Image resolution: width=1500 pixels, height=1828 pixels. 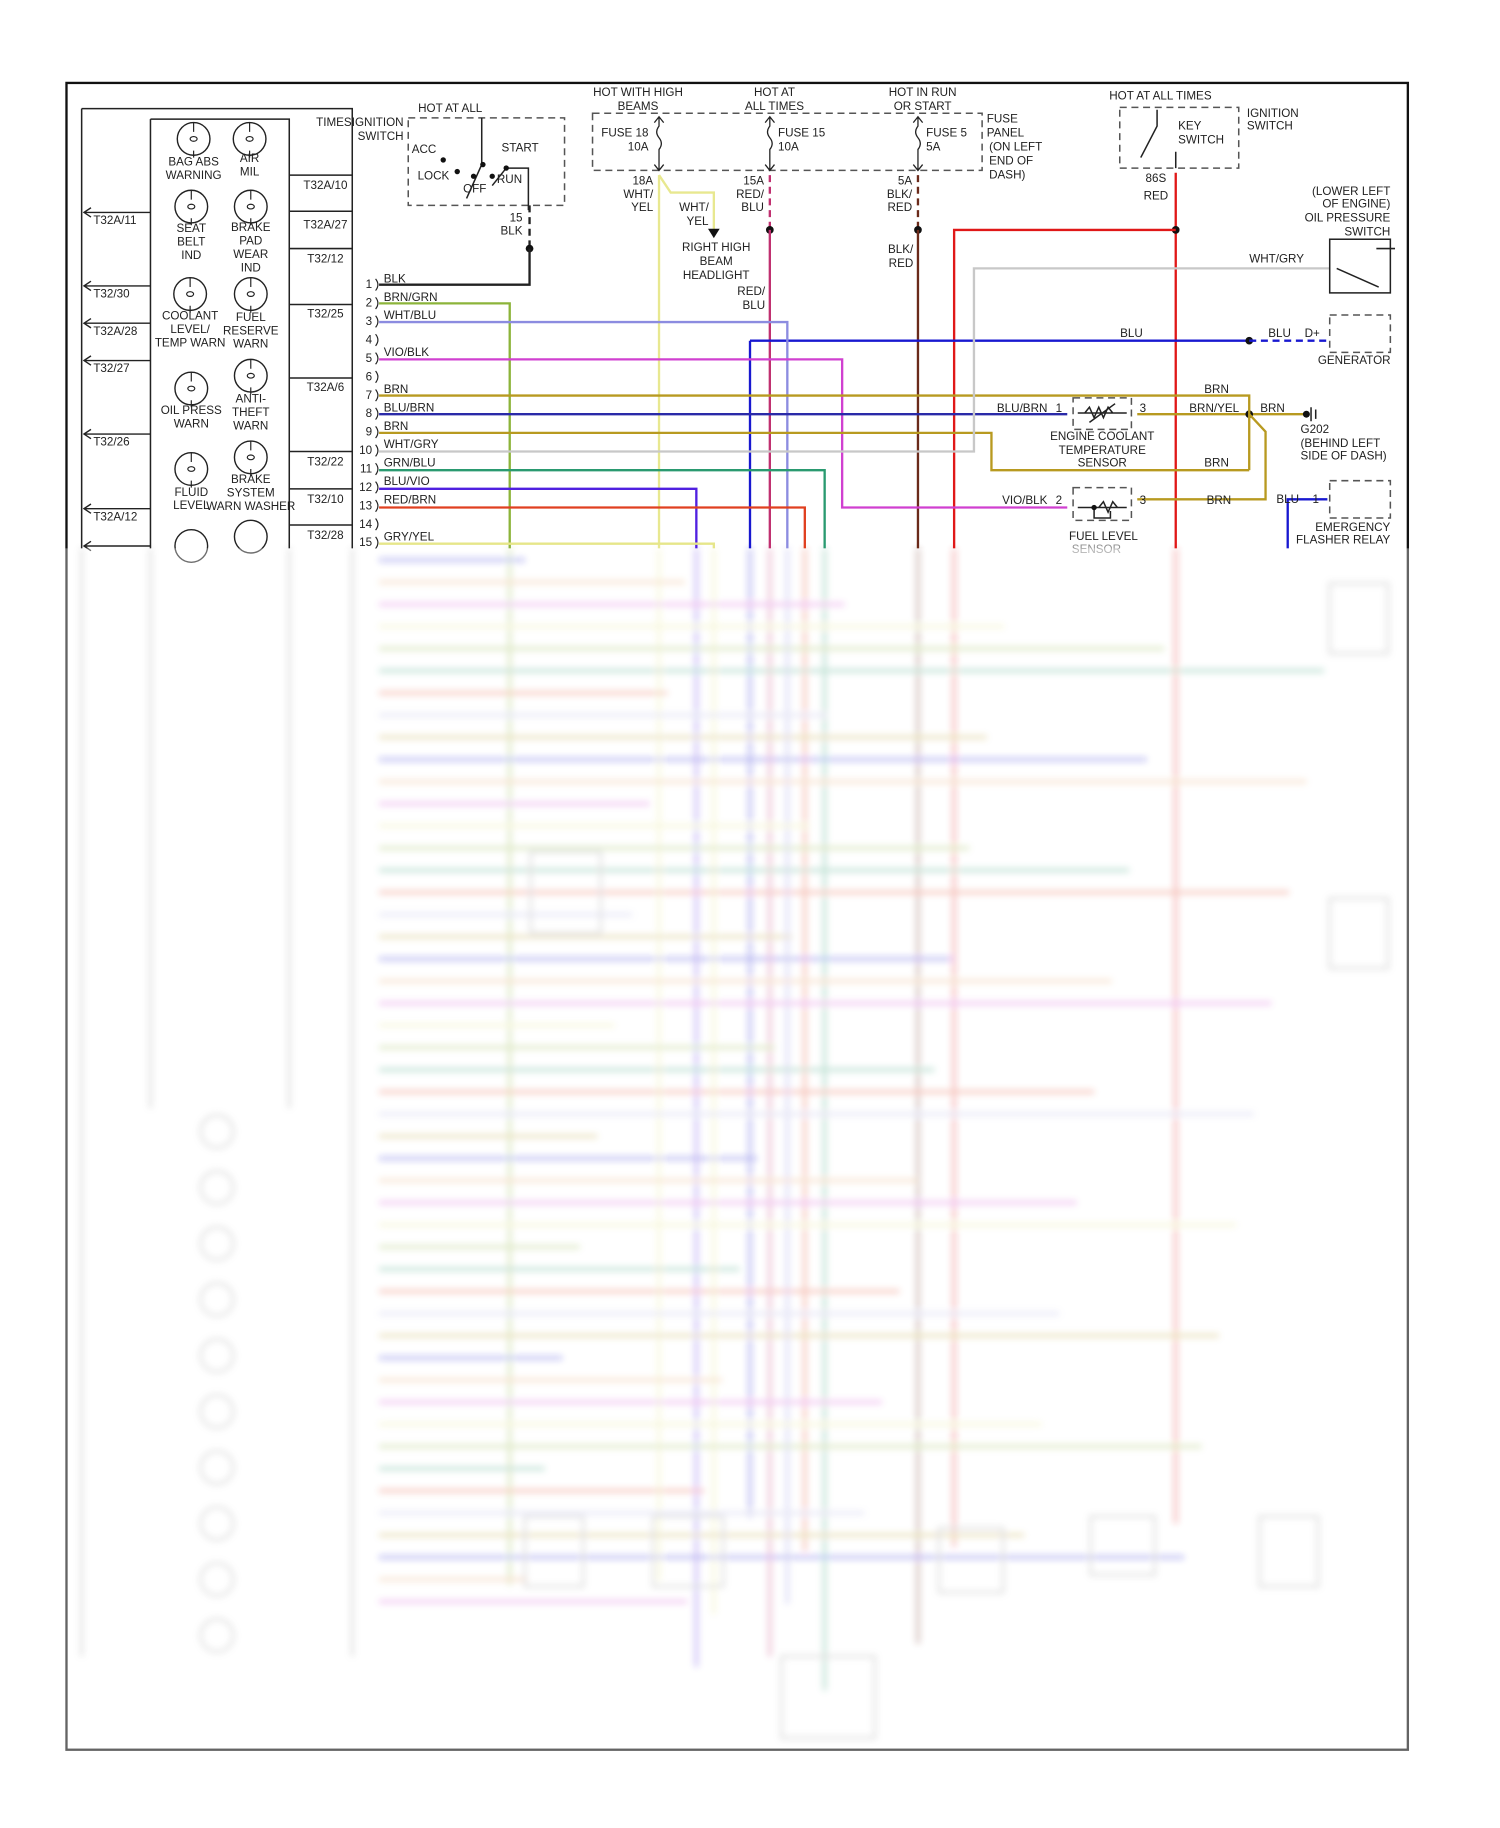 I want to click on connector-pin-number: 12, so click(x=365, y=487).